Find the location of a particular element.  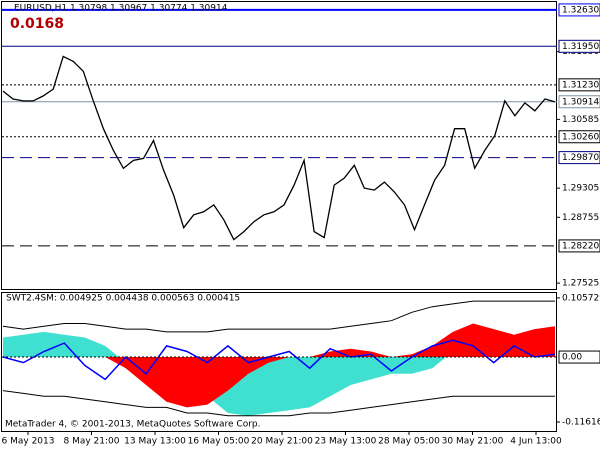

level-label: 1.28220 is located at coordinates (580, 246).